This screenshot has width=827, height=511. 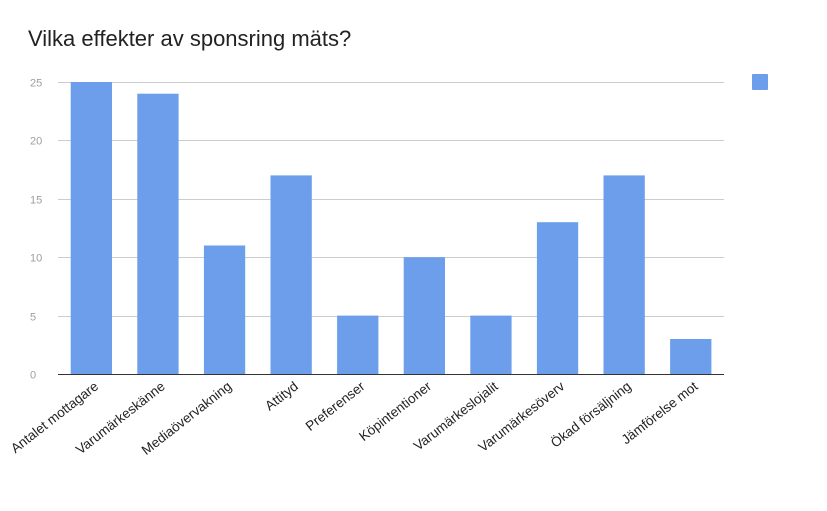 What do you see at coordinates (33, 376) in the screenshot?
I see `y-tick-label: 0` at bounding box center [33, 376].